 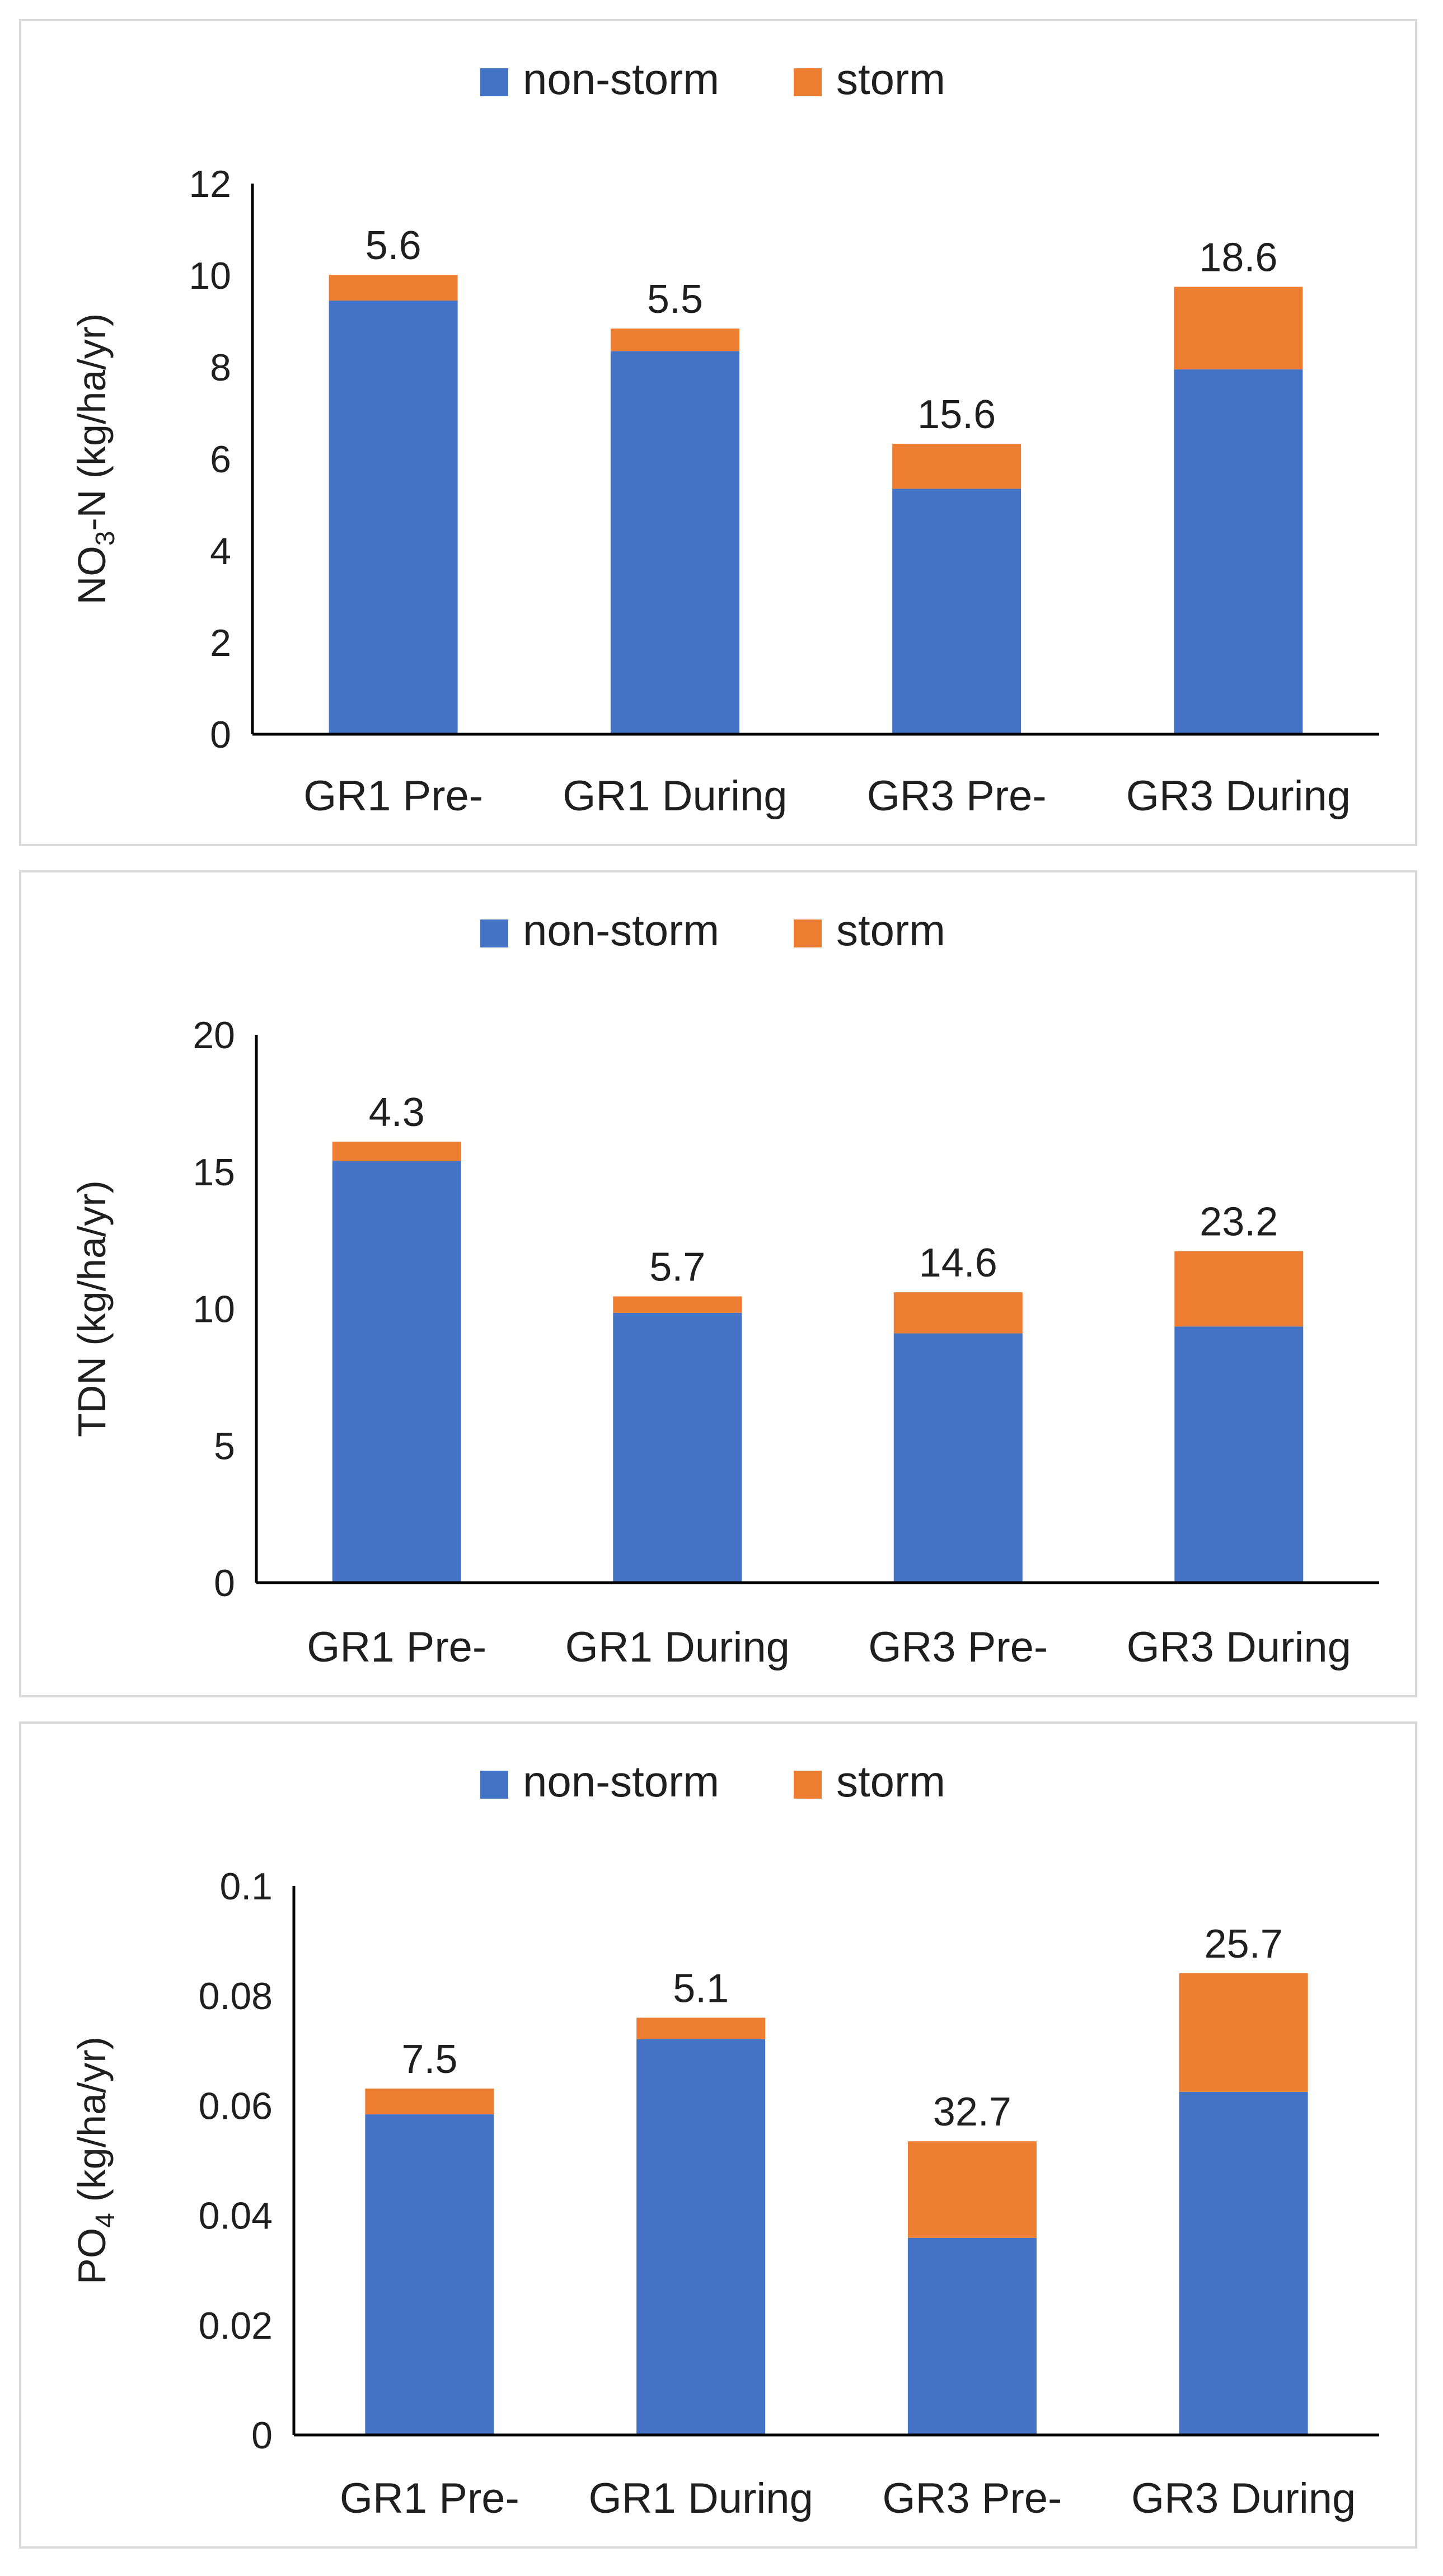 I want to click on y-tick-label: 5, so click(x=224, y=1446).